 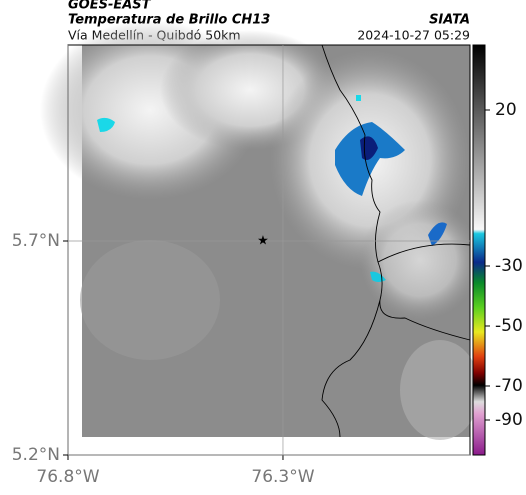 What do you see at coordinates (36, 241) in the screenshot?
I see `y-tick-label: 5.7°N` at bounding box center [36, 241].